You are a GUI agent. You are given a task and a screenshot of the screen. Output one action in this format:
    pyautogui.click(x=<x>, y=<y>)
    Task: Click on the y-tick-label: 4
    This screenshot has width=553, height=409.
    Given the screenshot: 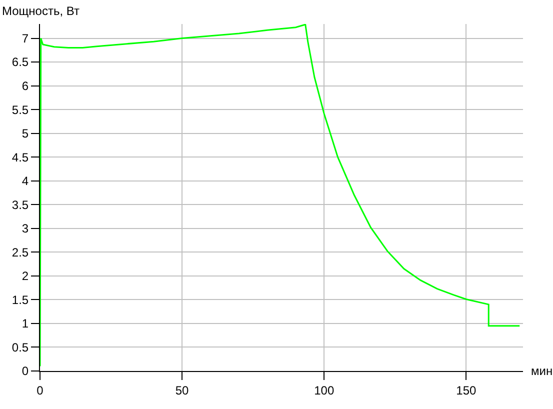 What is the action you would take?
    pyautogui.click(x=25, y=181)
    